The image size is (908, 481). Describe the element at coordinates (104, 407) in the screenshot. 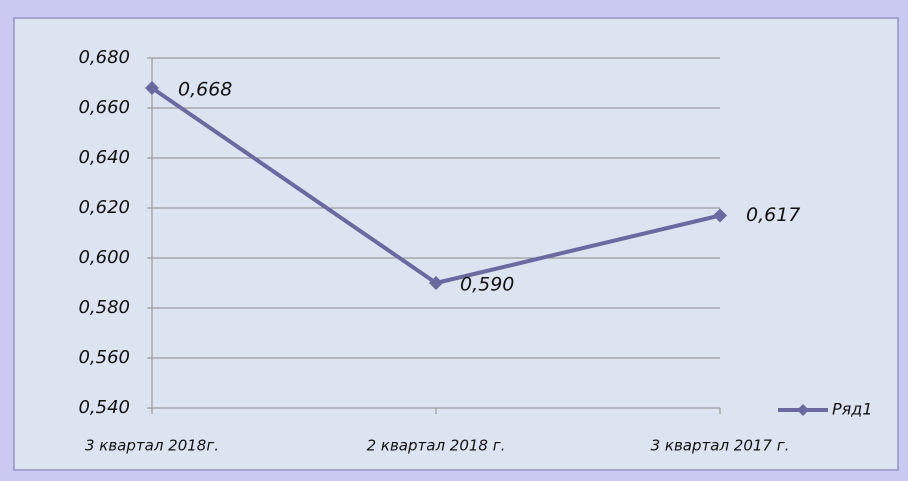

I see `y-tick-label: 0,540` at that location.